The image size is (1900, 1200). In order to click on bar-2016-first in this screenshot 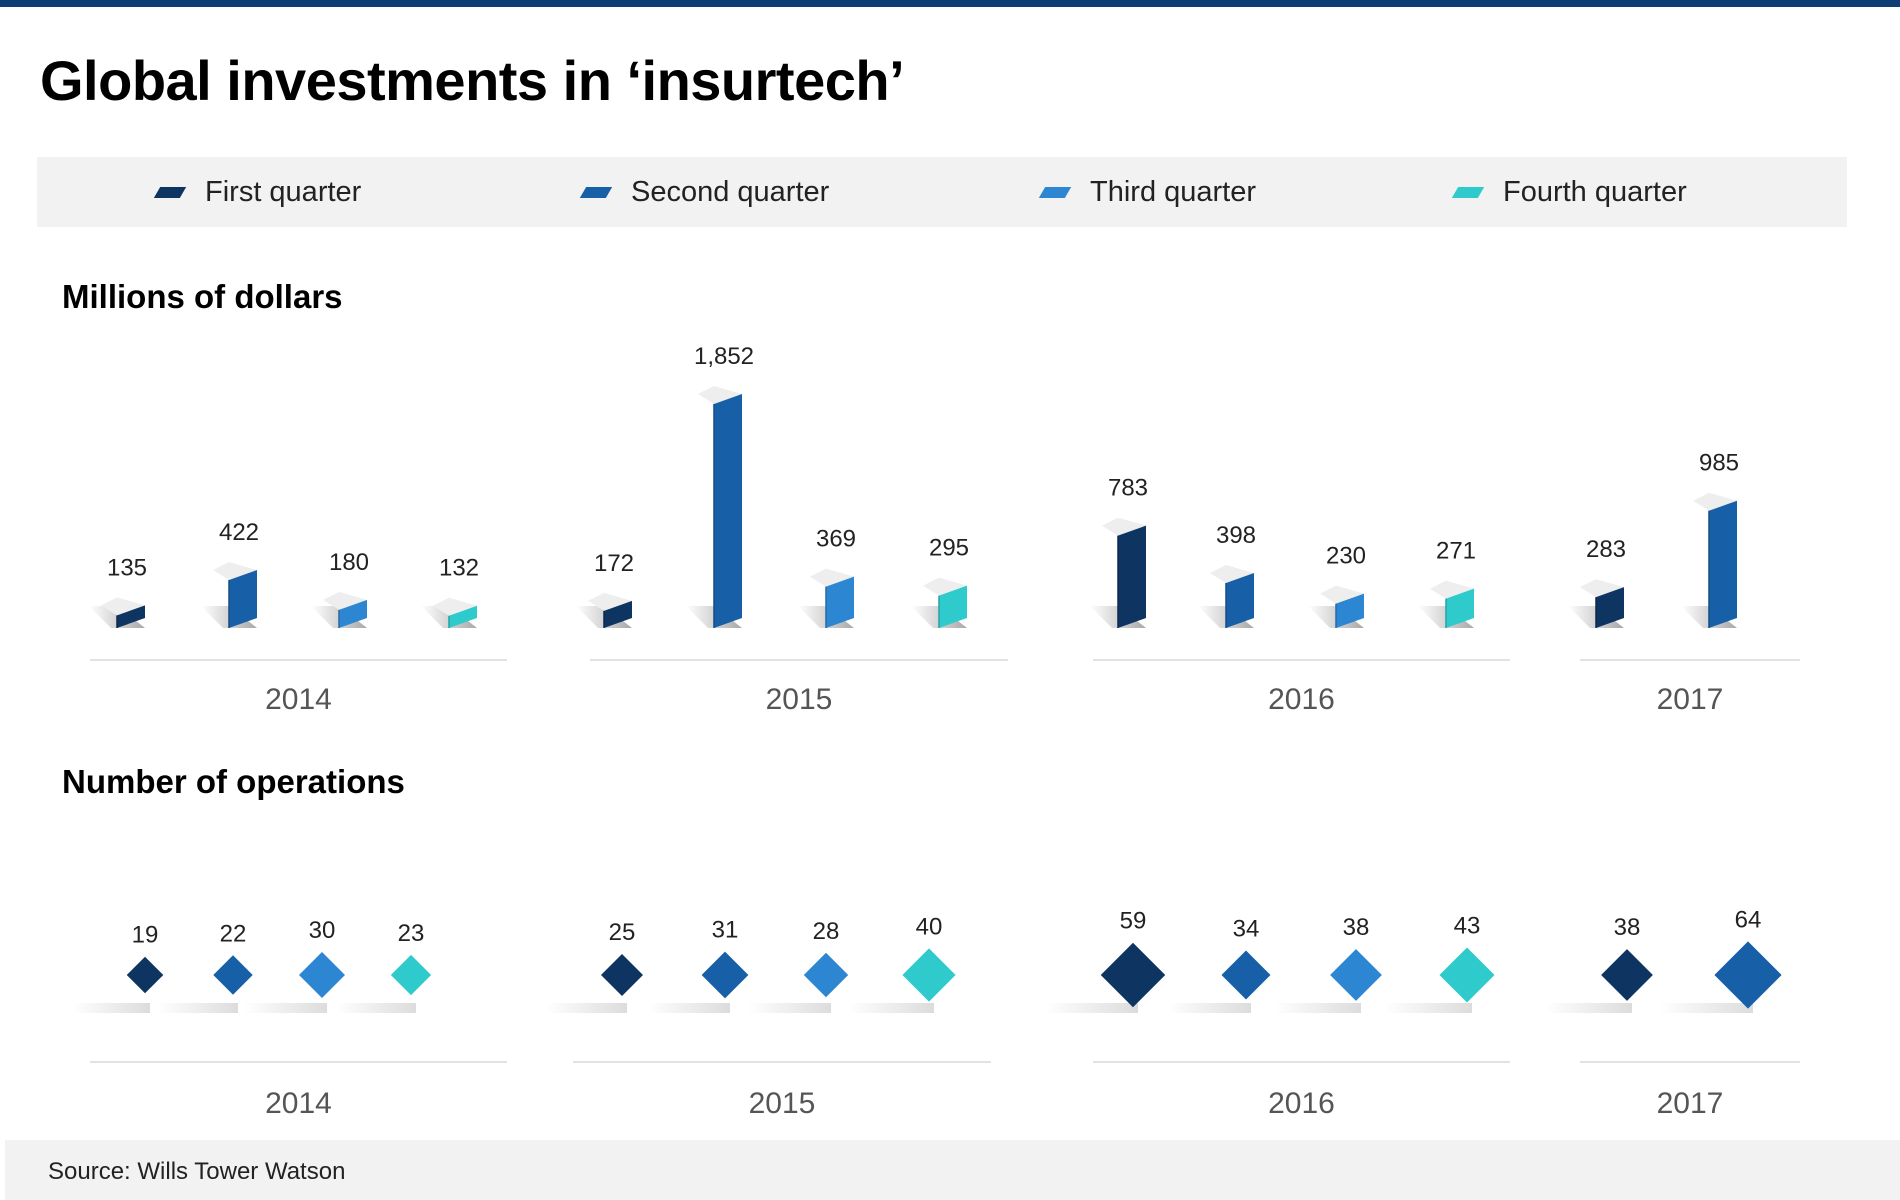, I will do `click(1132, 576)`.